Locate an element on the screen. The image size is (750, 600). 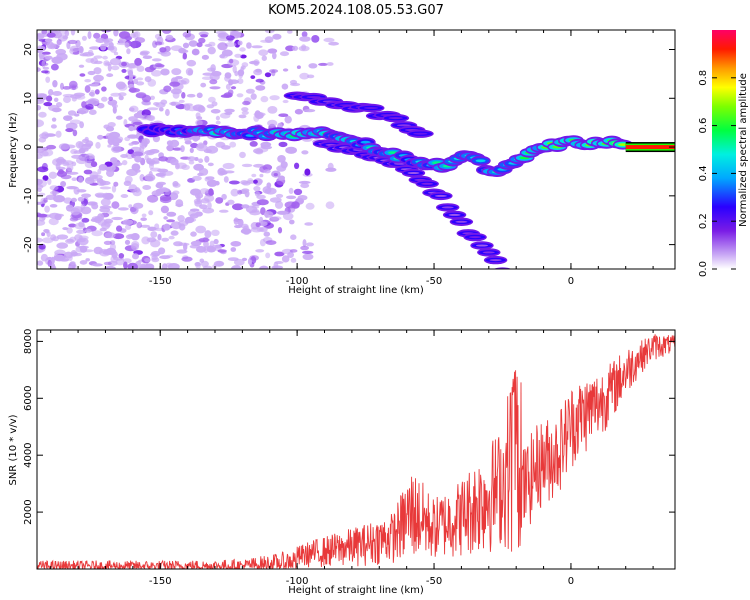
spec-ytick-label: 10 is located at coordinates (28, 98).